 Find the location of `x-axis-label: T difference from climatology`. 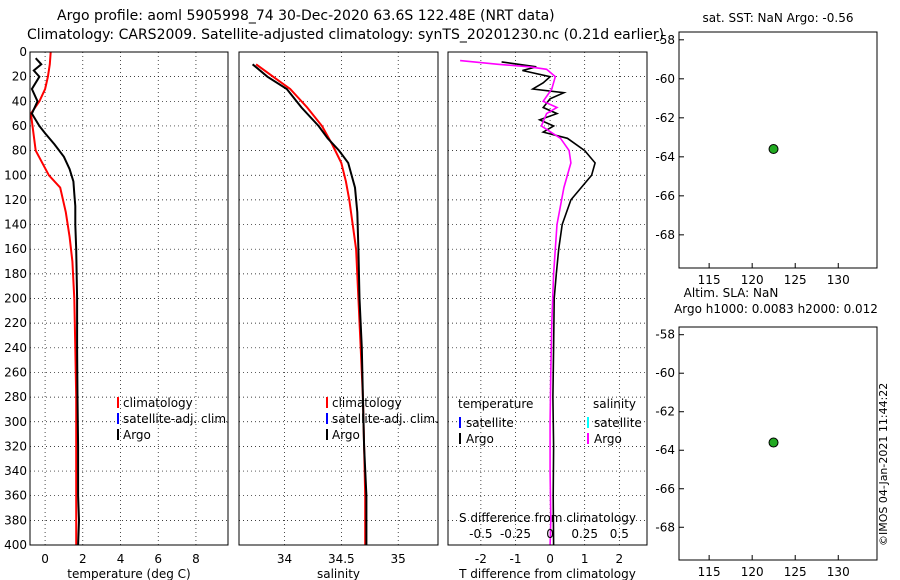

x-axis-label: T difference from climatology is located at coordinates (547, 573).